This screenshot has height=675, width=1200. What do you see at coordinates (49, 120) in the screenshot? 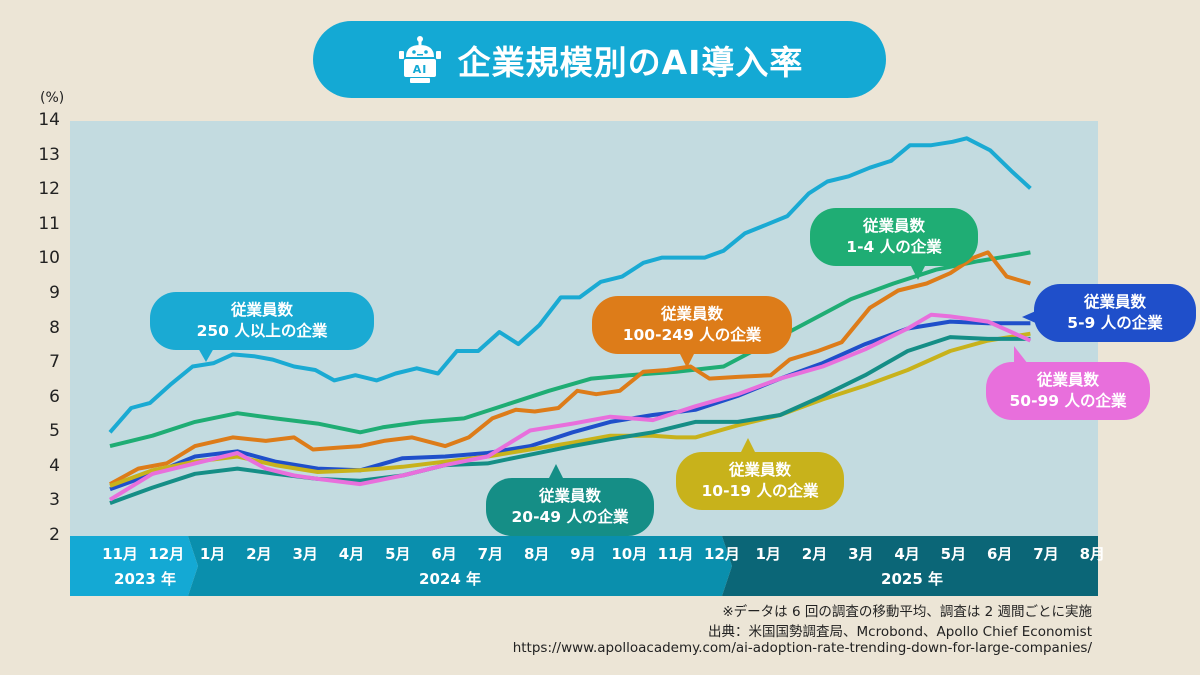
I see `y-tick-label: 14` at bounding box center [49, 120].